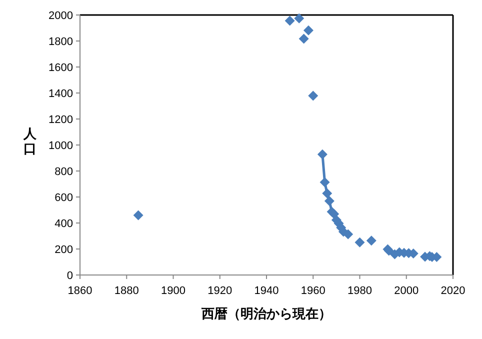  What do you see at coordinates (69, 276) in the screenshot?
I see `y-tick-label: 0` at bounding box center [69, 276].